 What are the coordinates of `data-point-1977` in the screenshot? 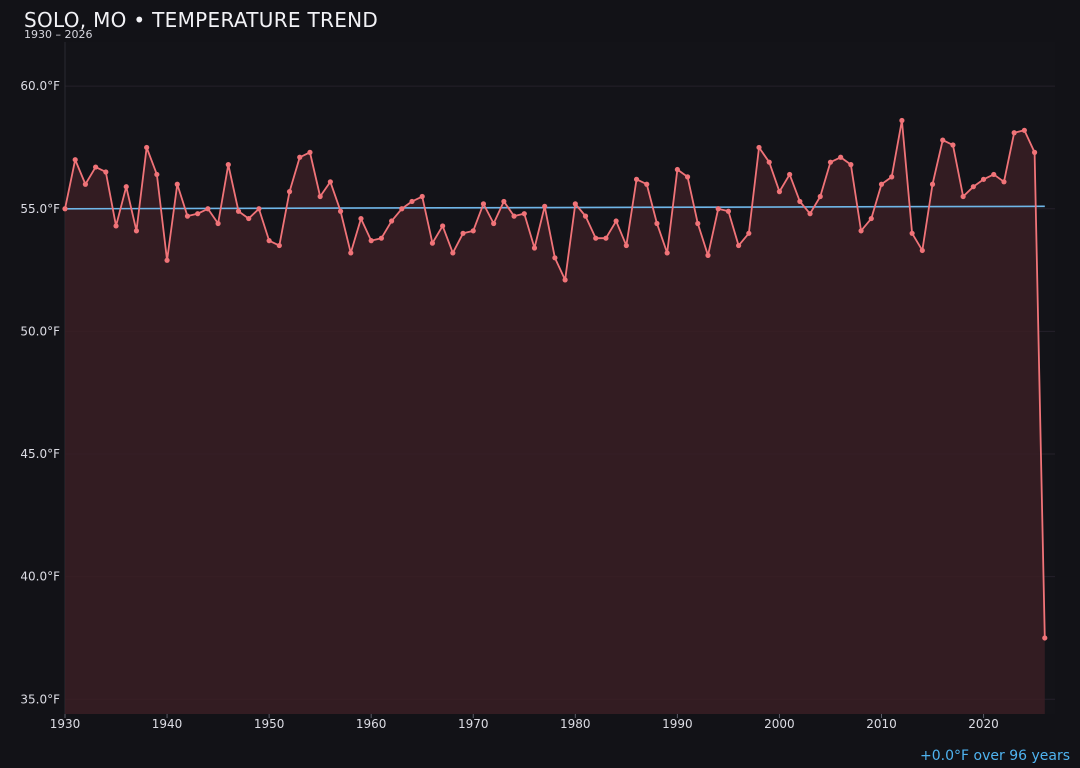 It's located at (545, 206).